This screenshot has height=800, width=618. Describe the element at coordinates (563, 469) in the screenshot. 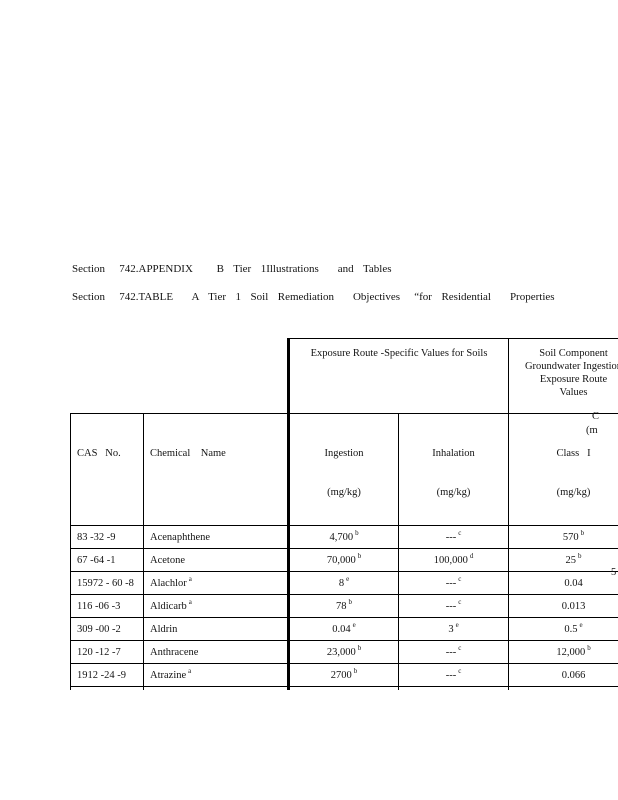

I see `col-header-class-1: Class I (mg/kg)` at that location.